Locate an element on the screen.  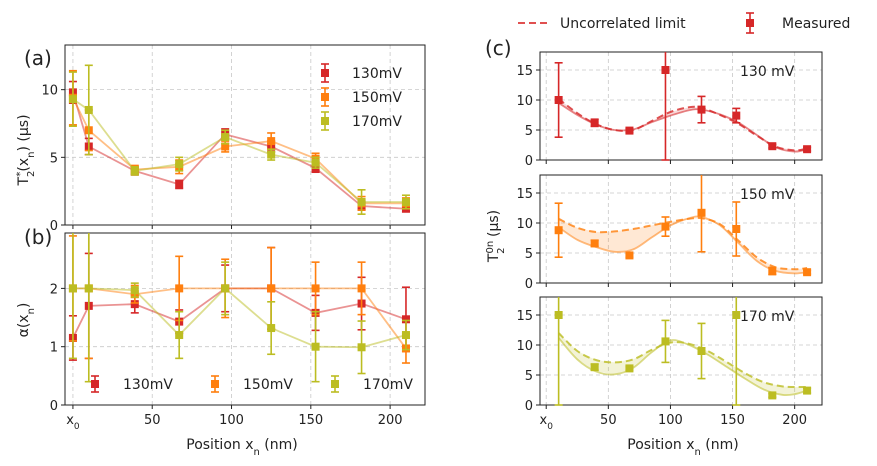
legend-b: 130mV 150mV 170mV is located at coordinates (252, 384).